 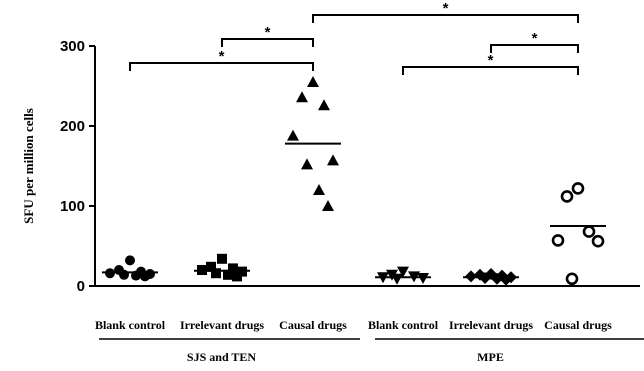 I want to click on y-tick-label: 0, so click(x=81, y=286).